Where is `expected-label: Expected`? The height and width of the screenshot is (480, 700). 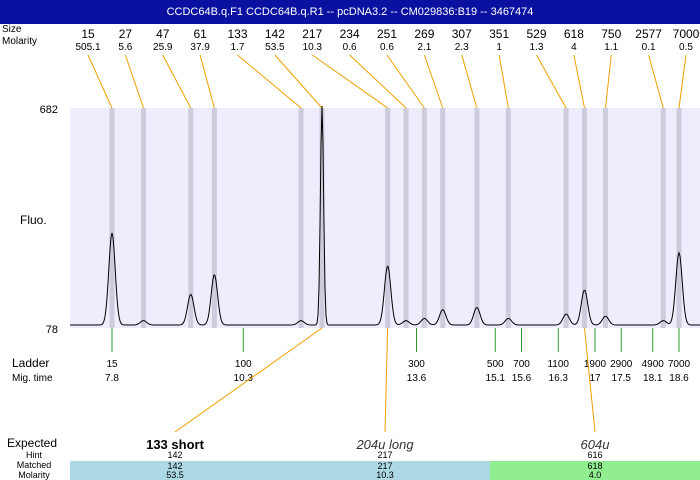 expected-label: Expected is located at coordinates (32, 443).